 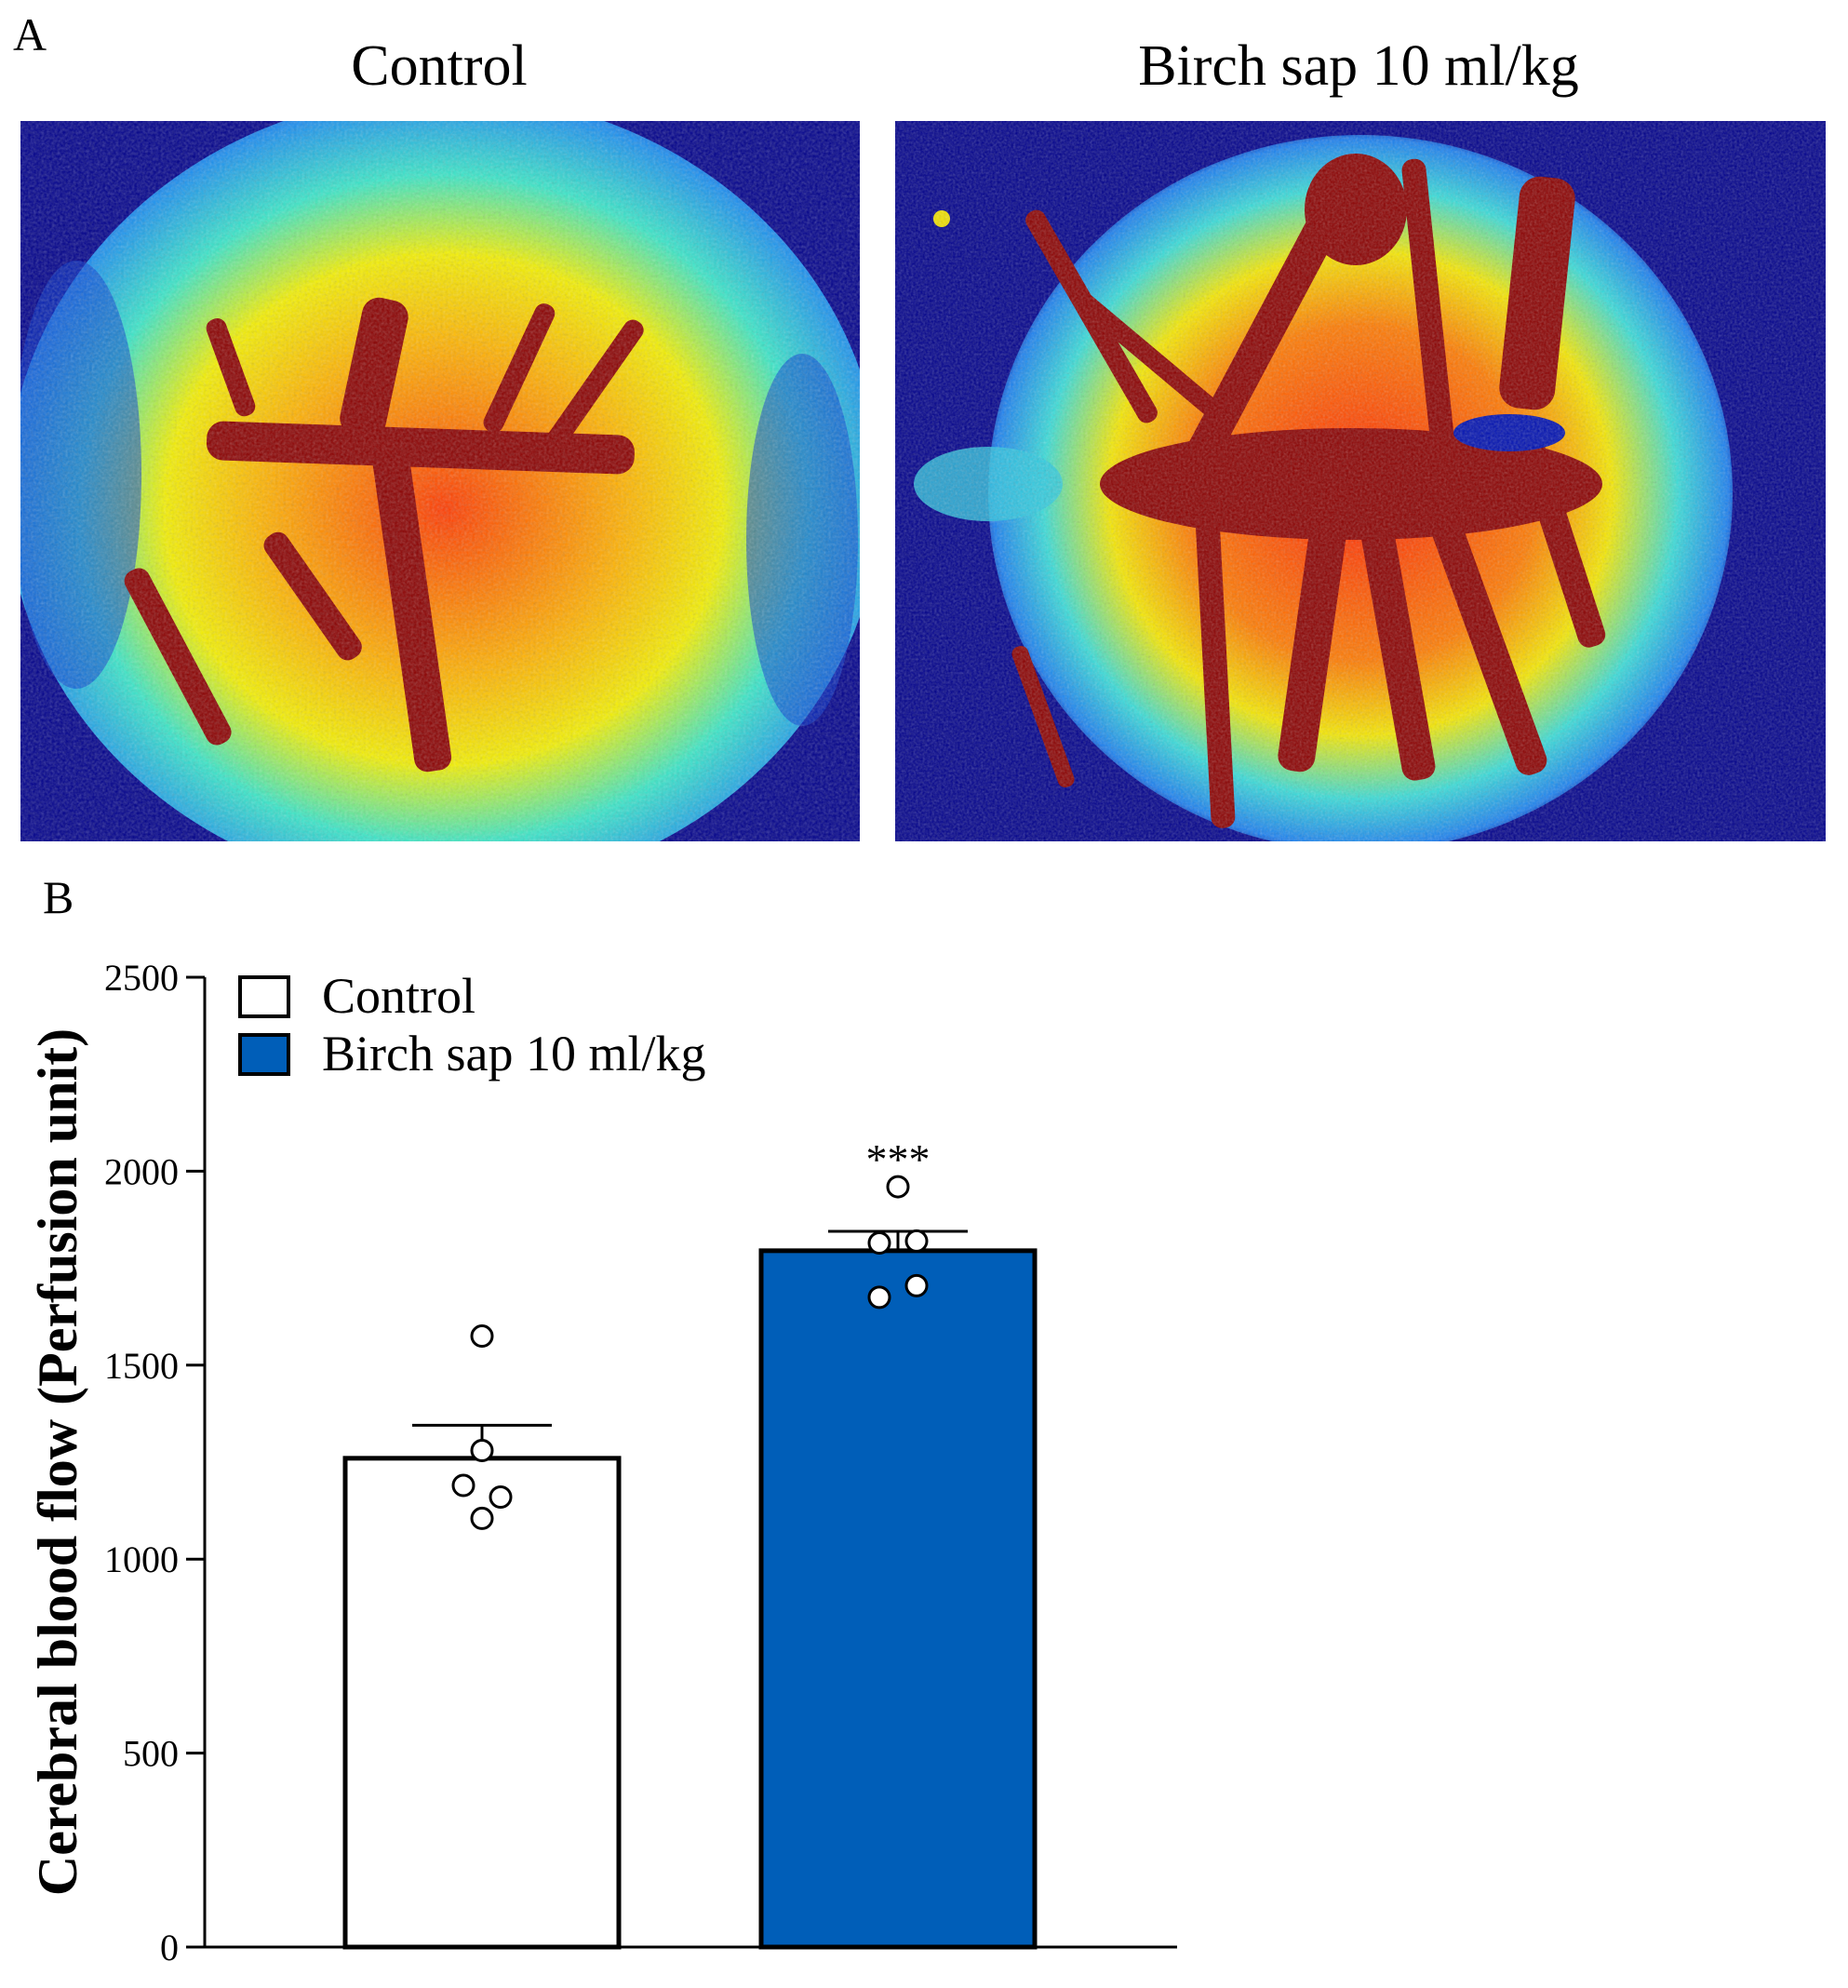 What do you see at coordinates (57, 1462) in the screenshot?
I see `y-axis-label: Cerebral blood flow (Perfusion unit)` at bounding box center [57, 1462].